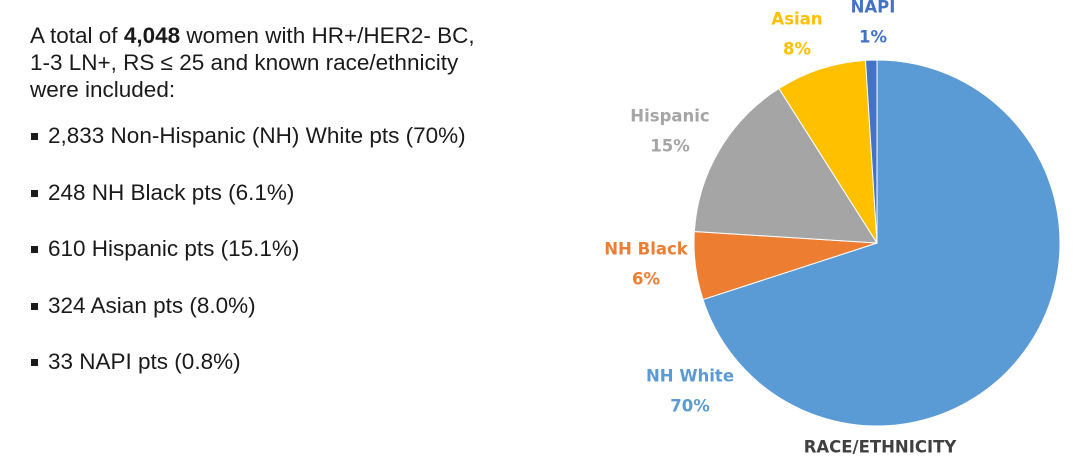  What do you see at coordinates (152, 35) in the screenshot?
I see `intro-count: 4,048` at bounding box center [152, 35].